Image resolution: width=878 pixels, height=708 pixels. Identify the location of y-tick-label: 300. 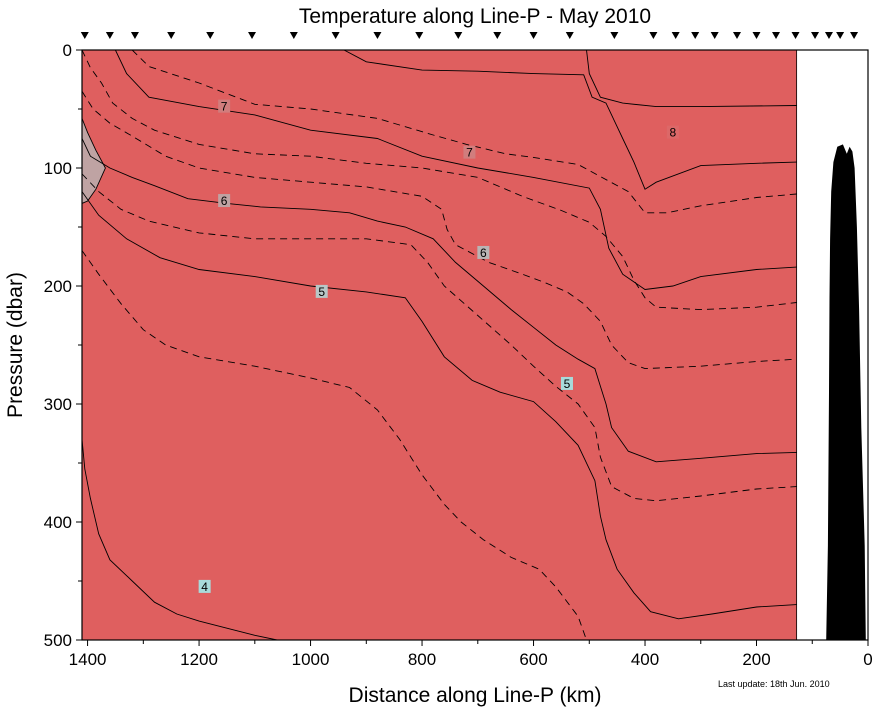
(58, 404).